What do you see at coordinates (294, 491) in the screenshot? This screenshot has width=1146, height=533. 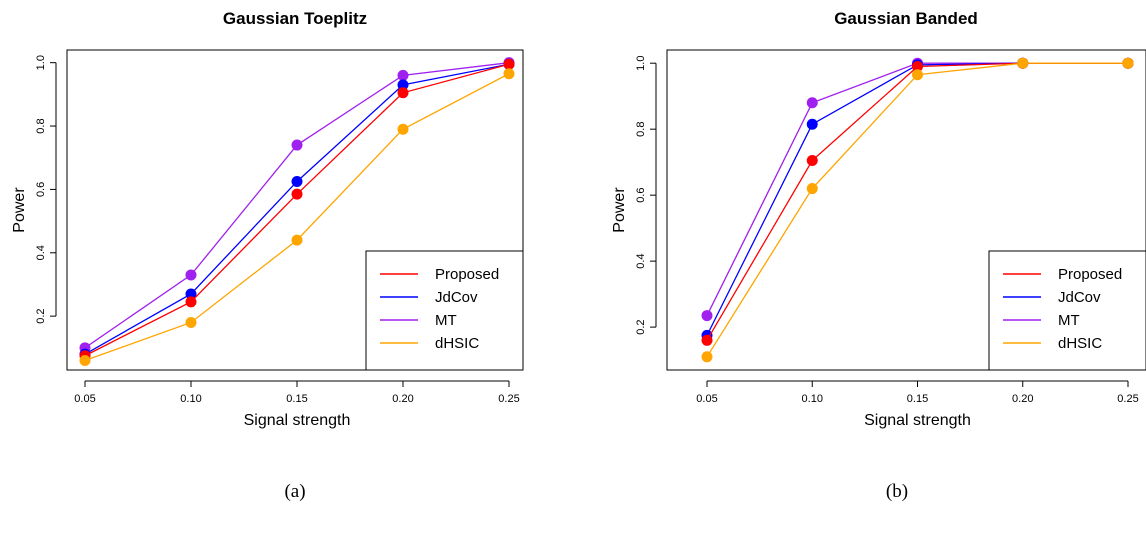 I see `panel-caption: (a)` at bounding box center [294, 491].